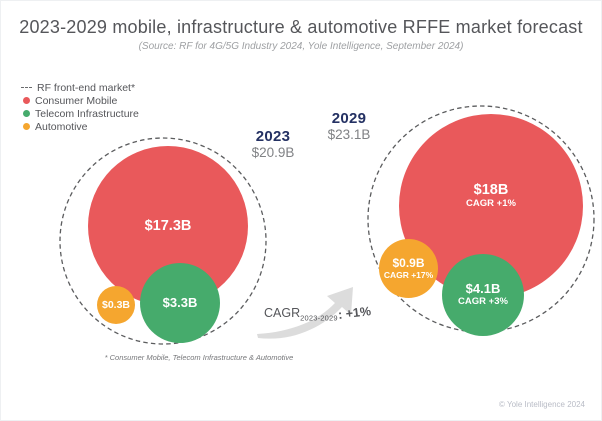 The image size is (602, 421). I want to click on legend-label: RF front-end market*, so click(86, 87).